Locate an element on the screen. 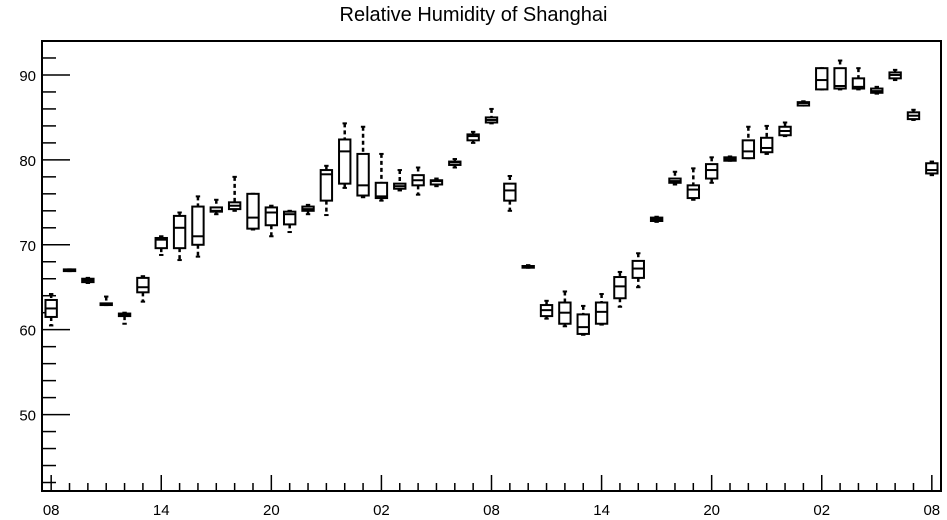 Image resolution: width=947 pixels, height=520 pixels. y-tick-label: 70 is located at coordinates (27, 246).